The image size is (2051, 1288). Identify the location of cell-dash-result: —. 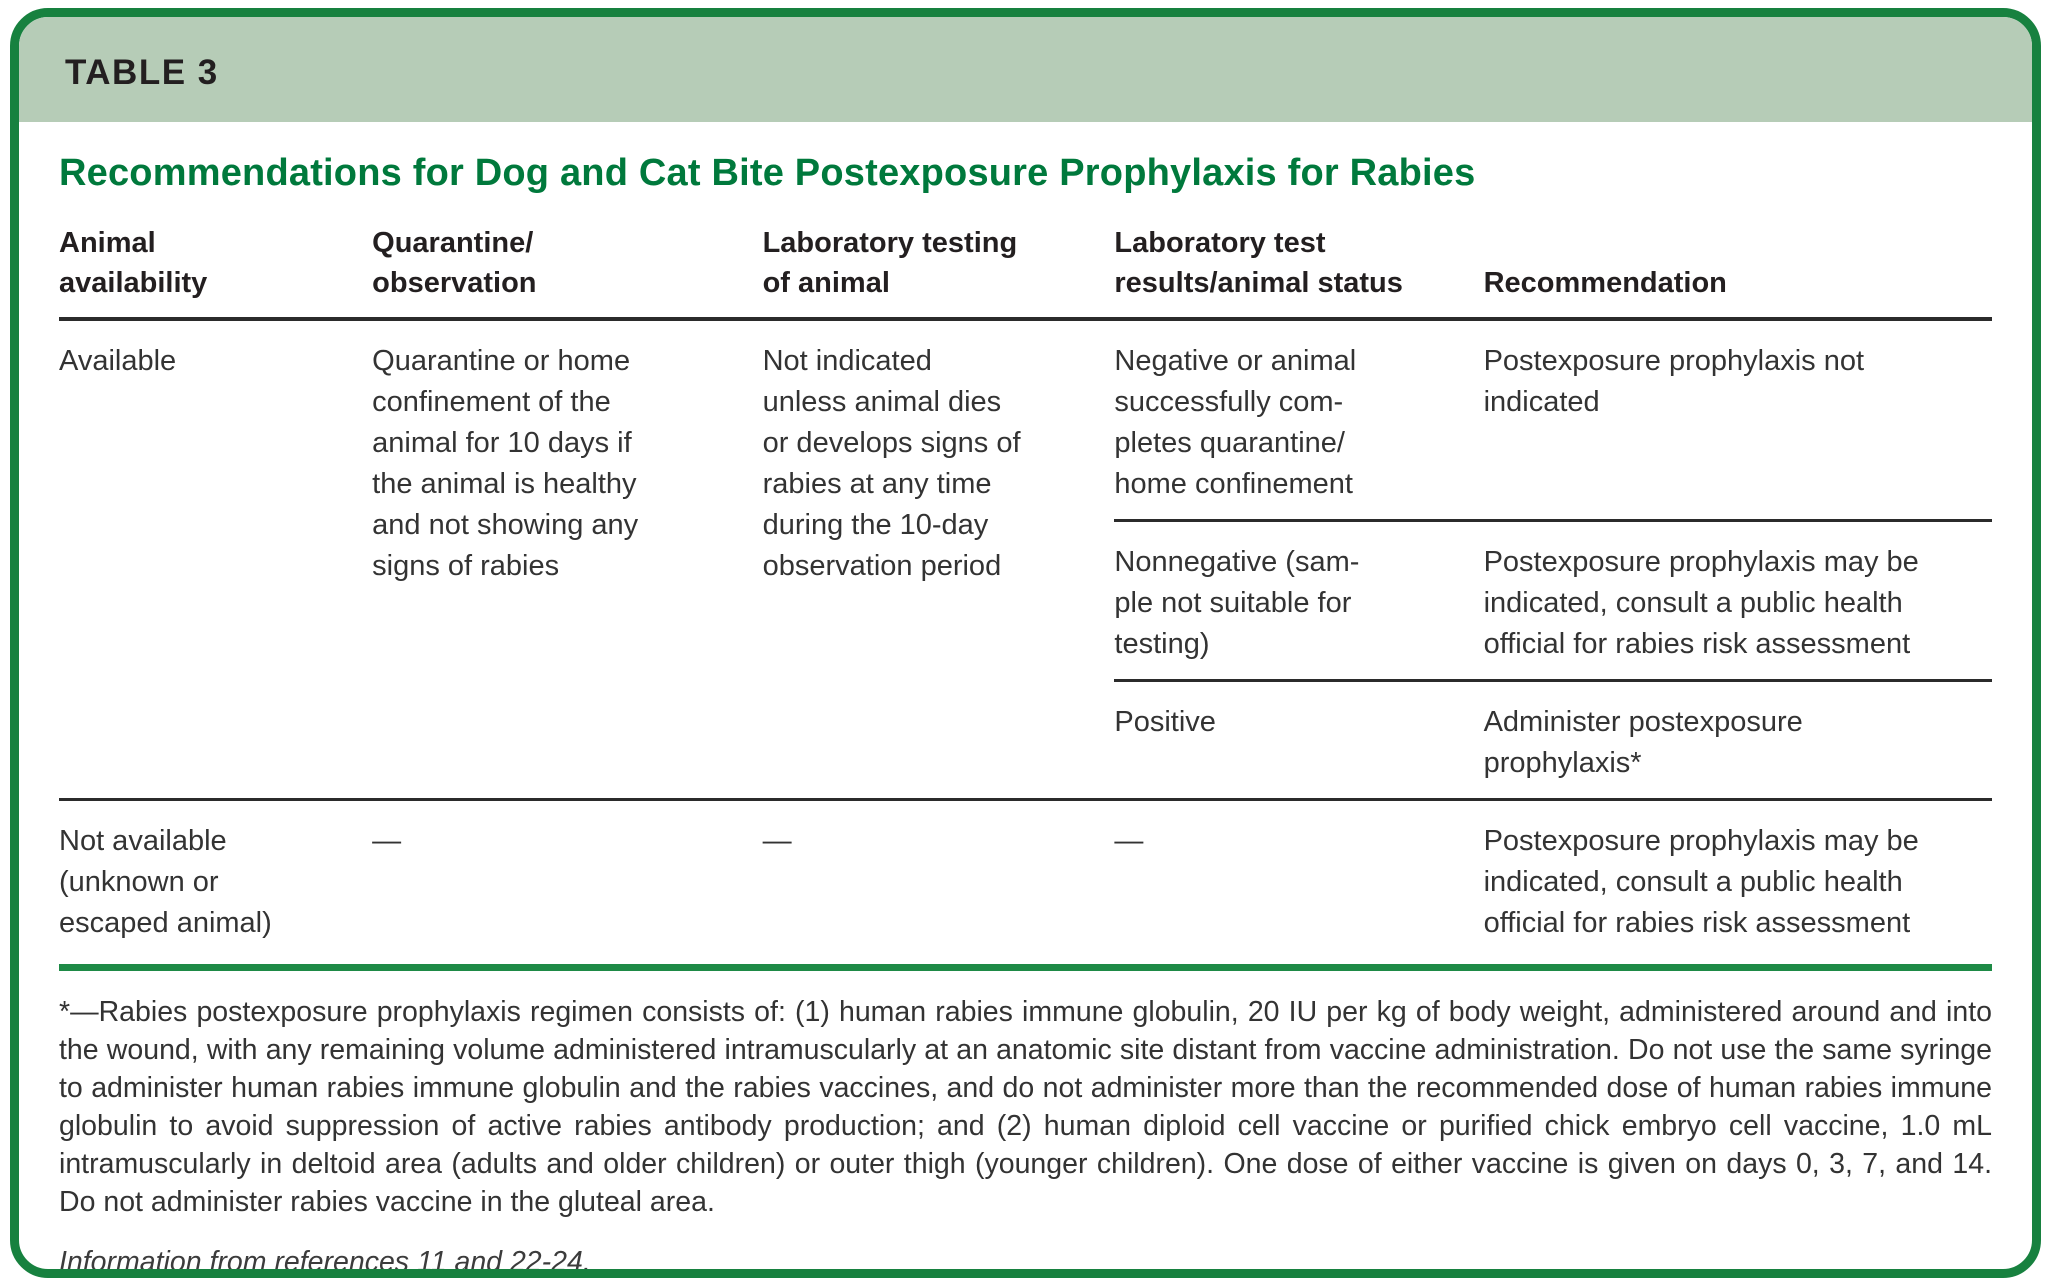
(1299, 881).